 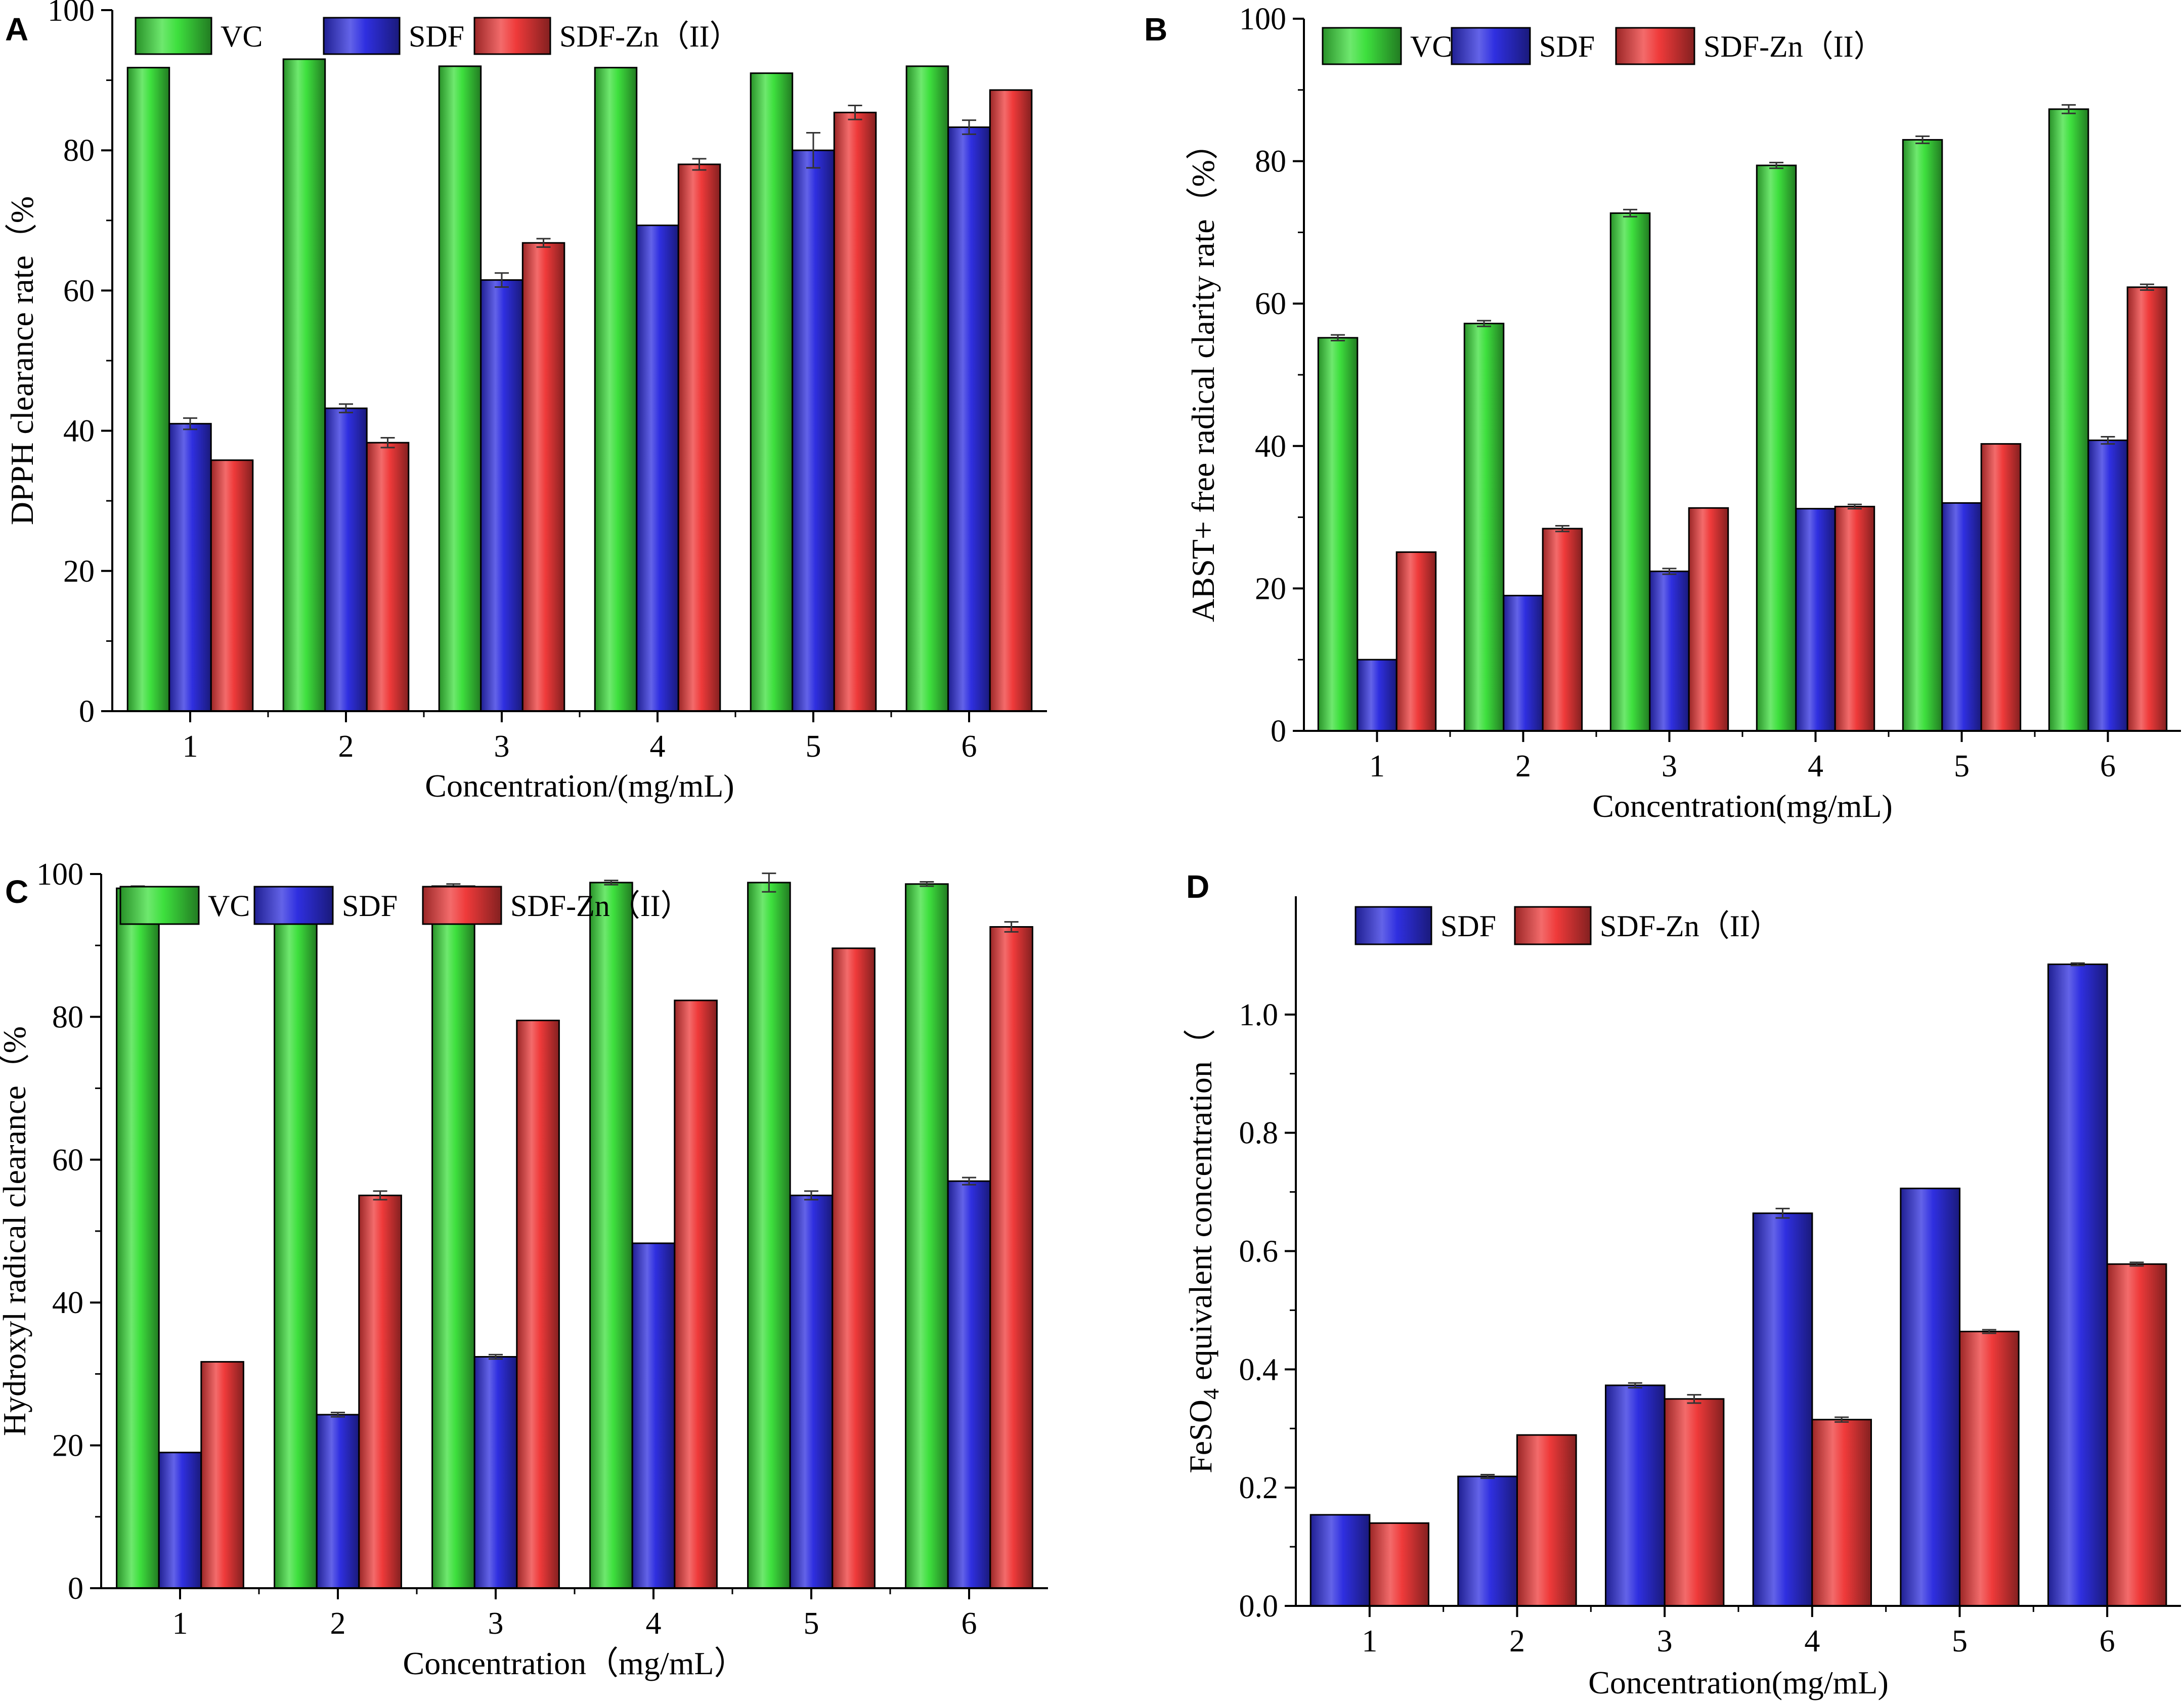 I want to click on y-tick-label: 40, so click(x=1270, y=446).